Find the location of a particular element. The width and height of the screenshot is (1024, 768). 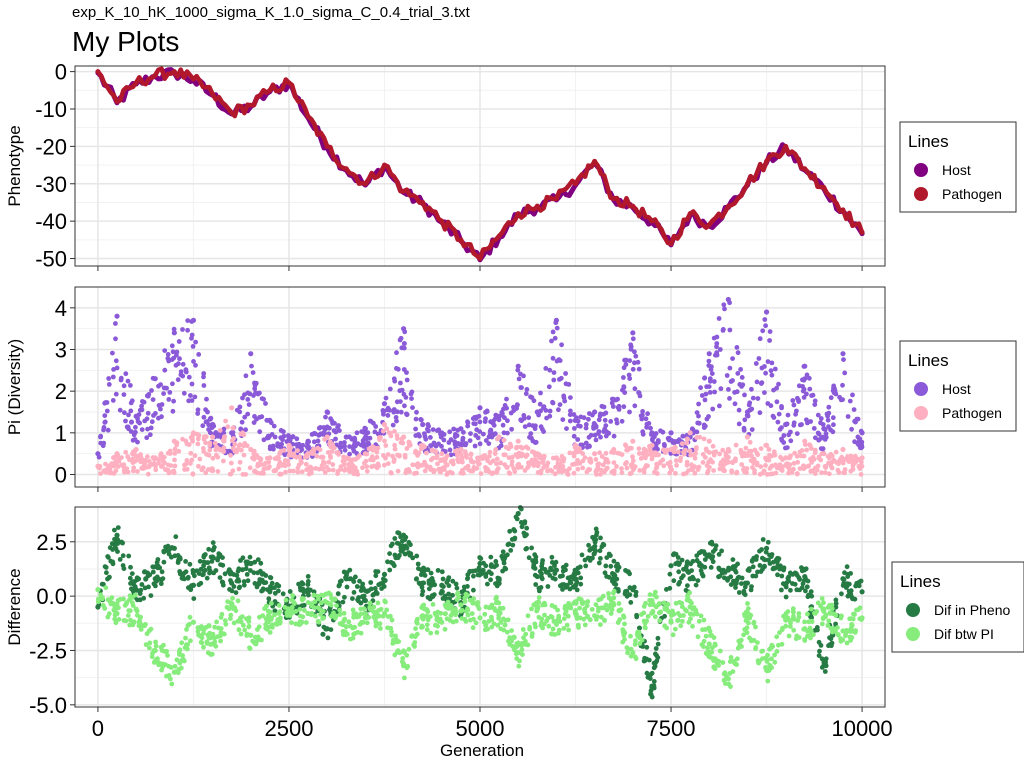

legend-title: Lines is located at coordinates (928, 360).